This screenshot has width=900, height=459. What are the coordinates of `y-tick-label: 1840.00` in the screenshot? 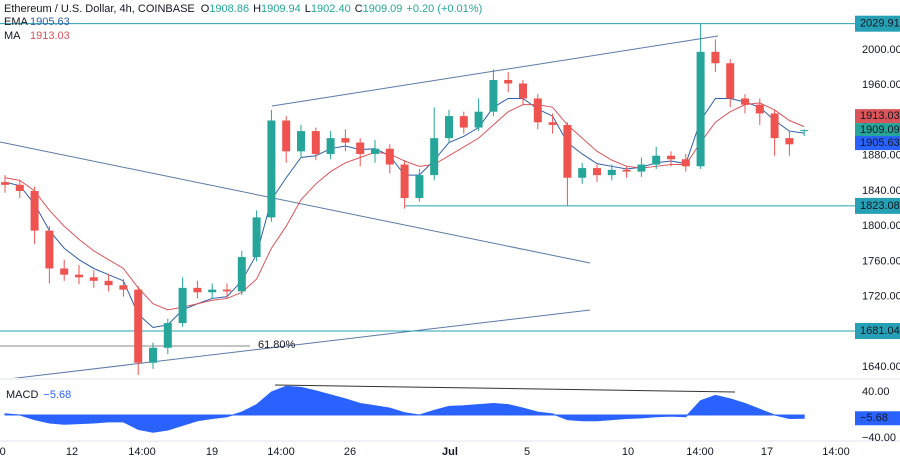 It's located at (881, 191).